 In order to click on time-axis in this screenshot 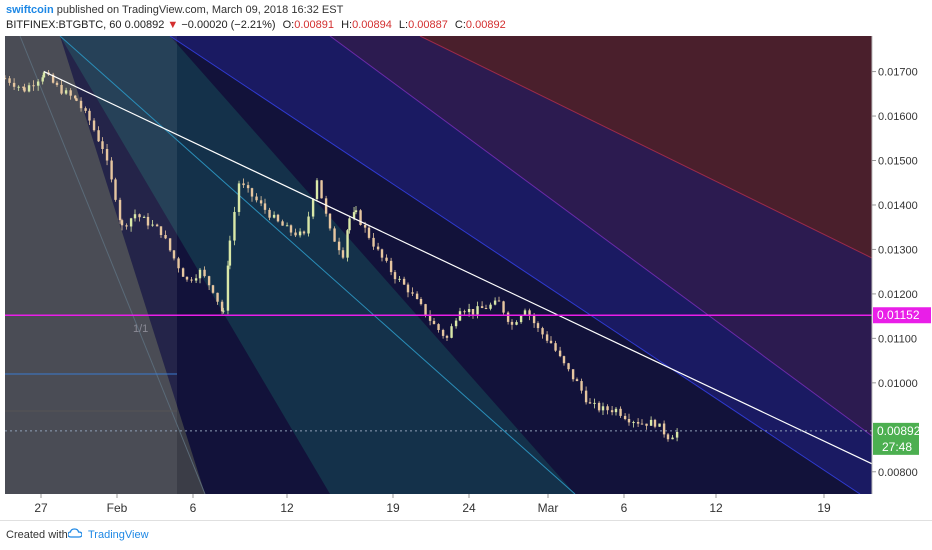, I will do `click(436, 507)`.